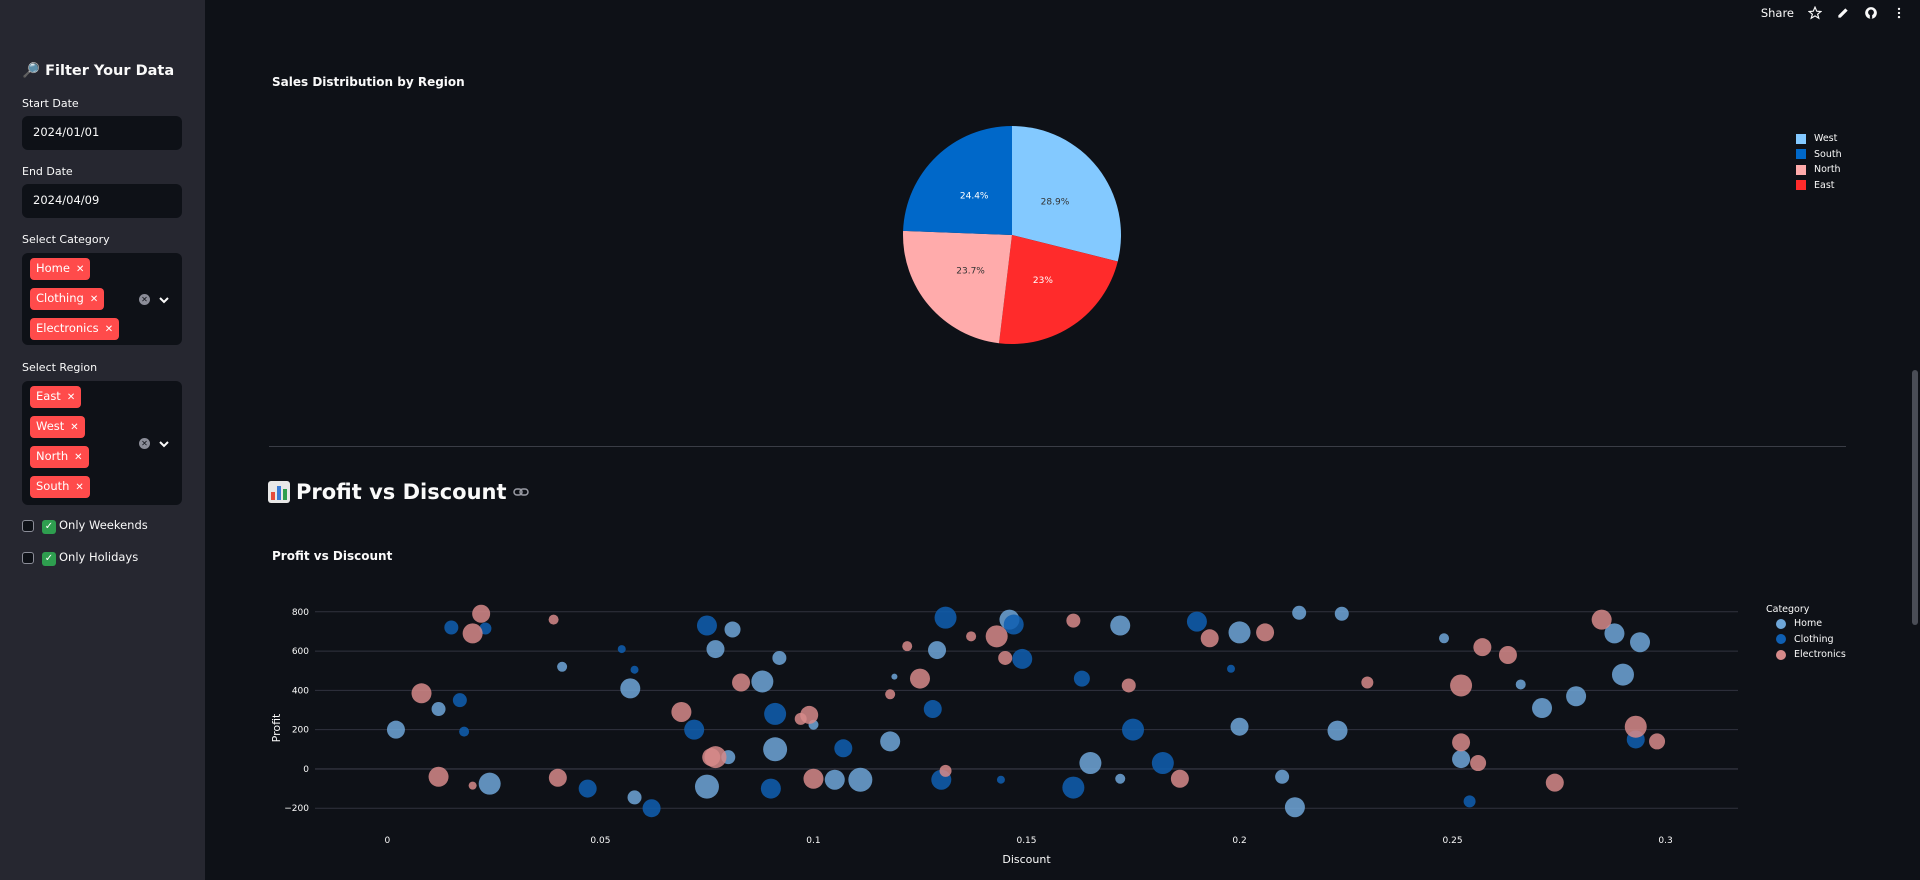  Describe the element at coordinates (1058, 289) in the screenshot. I see `pie-slice-east` at that location.